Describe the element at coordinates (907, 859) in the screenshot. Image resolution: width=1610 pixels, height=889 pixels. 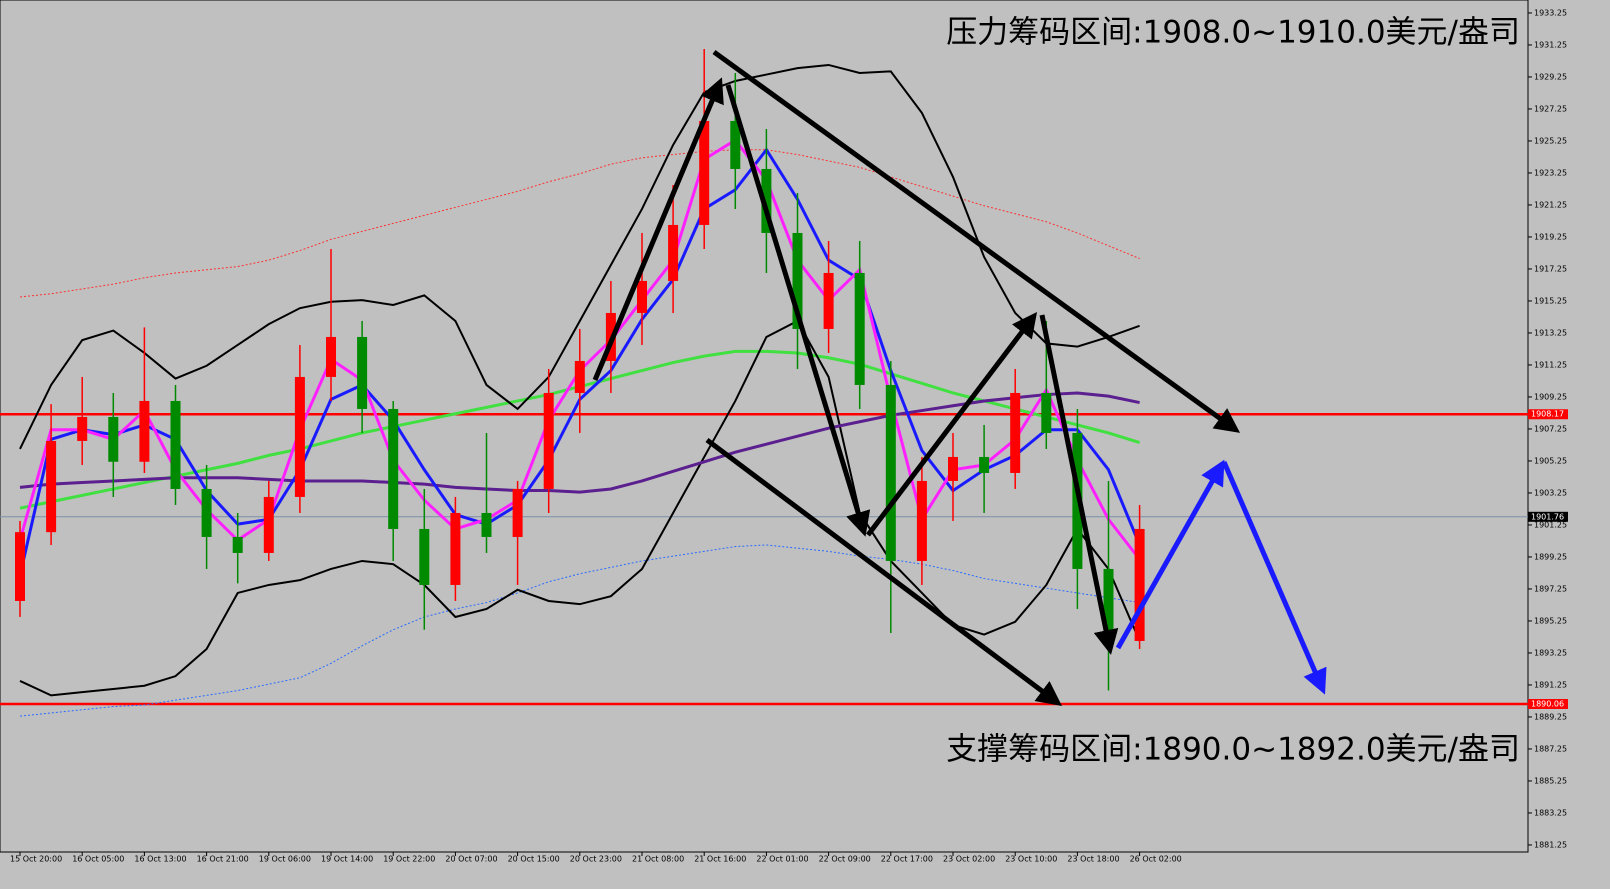
I see `x-tick-label: 22 Oct 17:00` at that location.